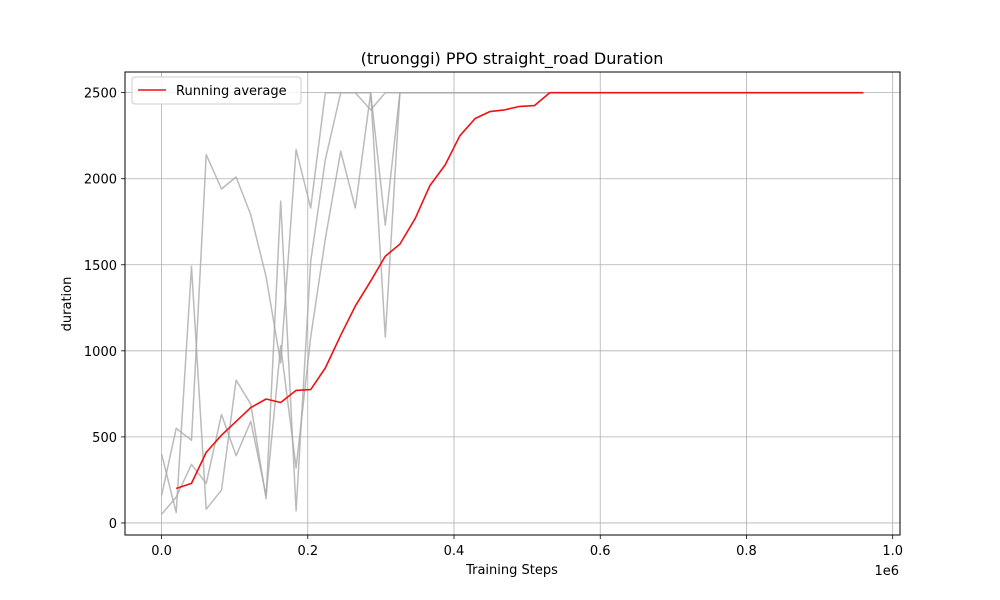 Image resolution: width=1000 pixels, height=600 pixels. I want to click on legend: Running average, so click(216, 90).